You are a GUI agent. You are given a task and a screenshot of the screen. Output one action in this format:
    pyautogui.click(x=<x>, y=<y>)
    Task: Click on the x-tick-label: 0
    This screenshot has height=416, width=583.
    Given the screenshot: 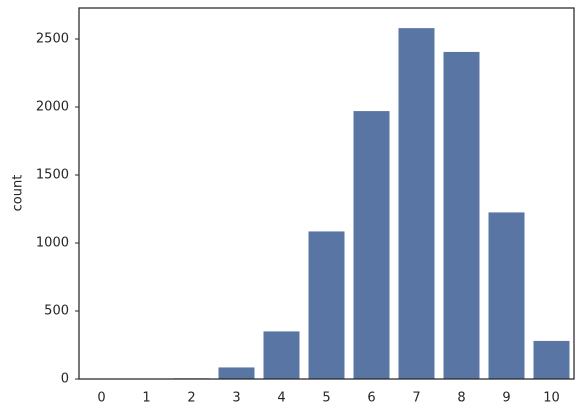 What is the action you would take?
    pyautogui.click(x=101, y=398)
    